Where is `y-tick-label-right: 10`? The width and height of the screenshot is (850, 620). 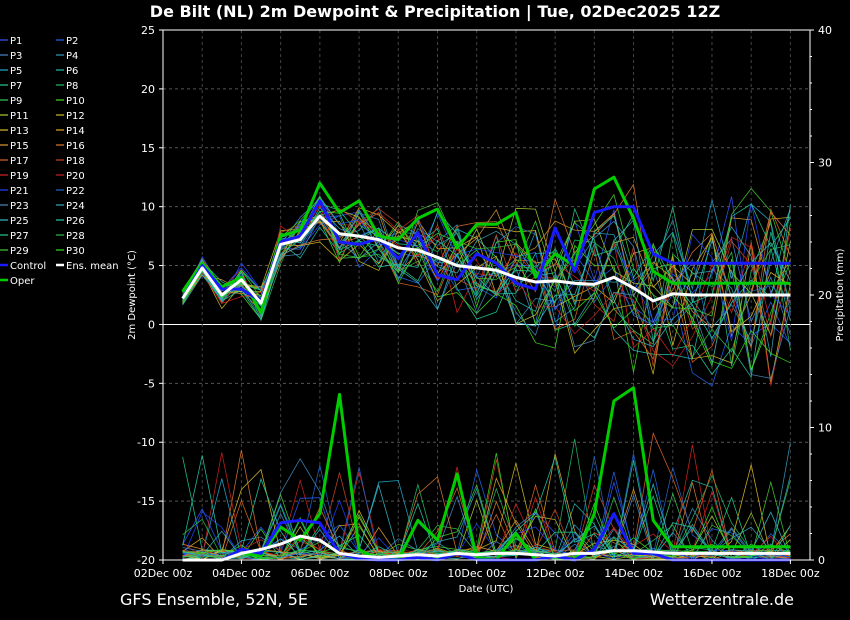 y-tick-label-right: 10 is located at coordinates (825, 428).